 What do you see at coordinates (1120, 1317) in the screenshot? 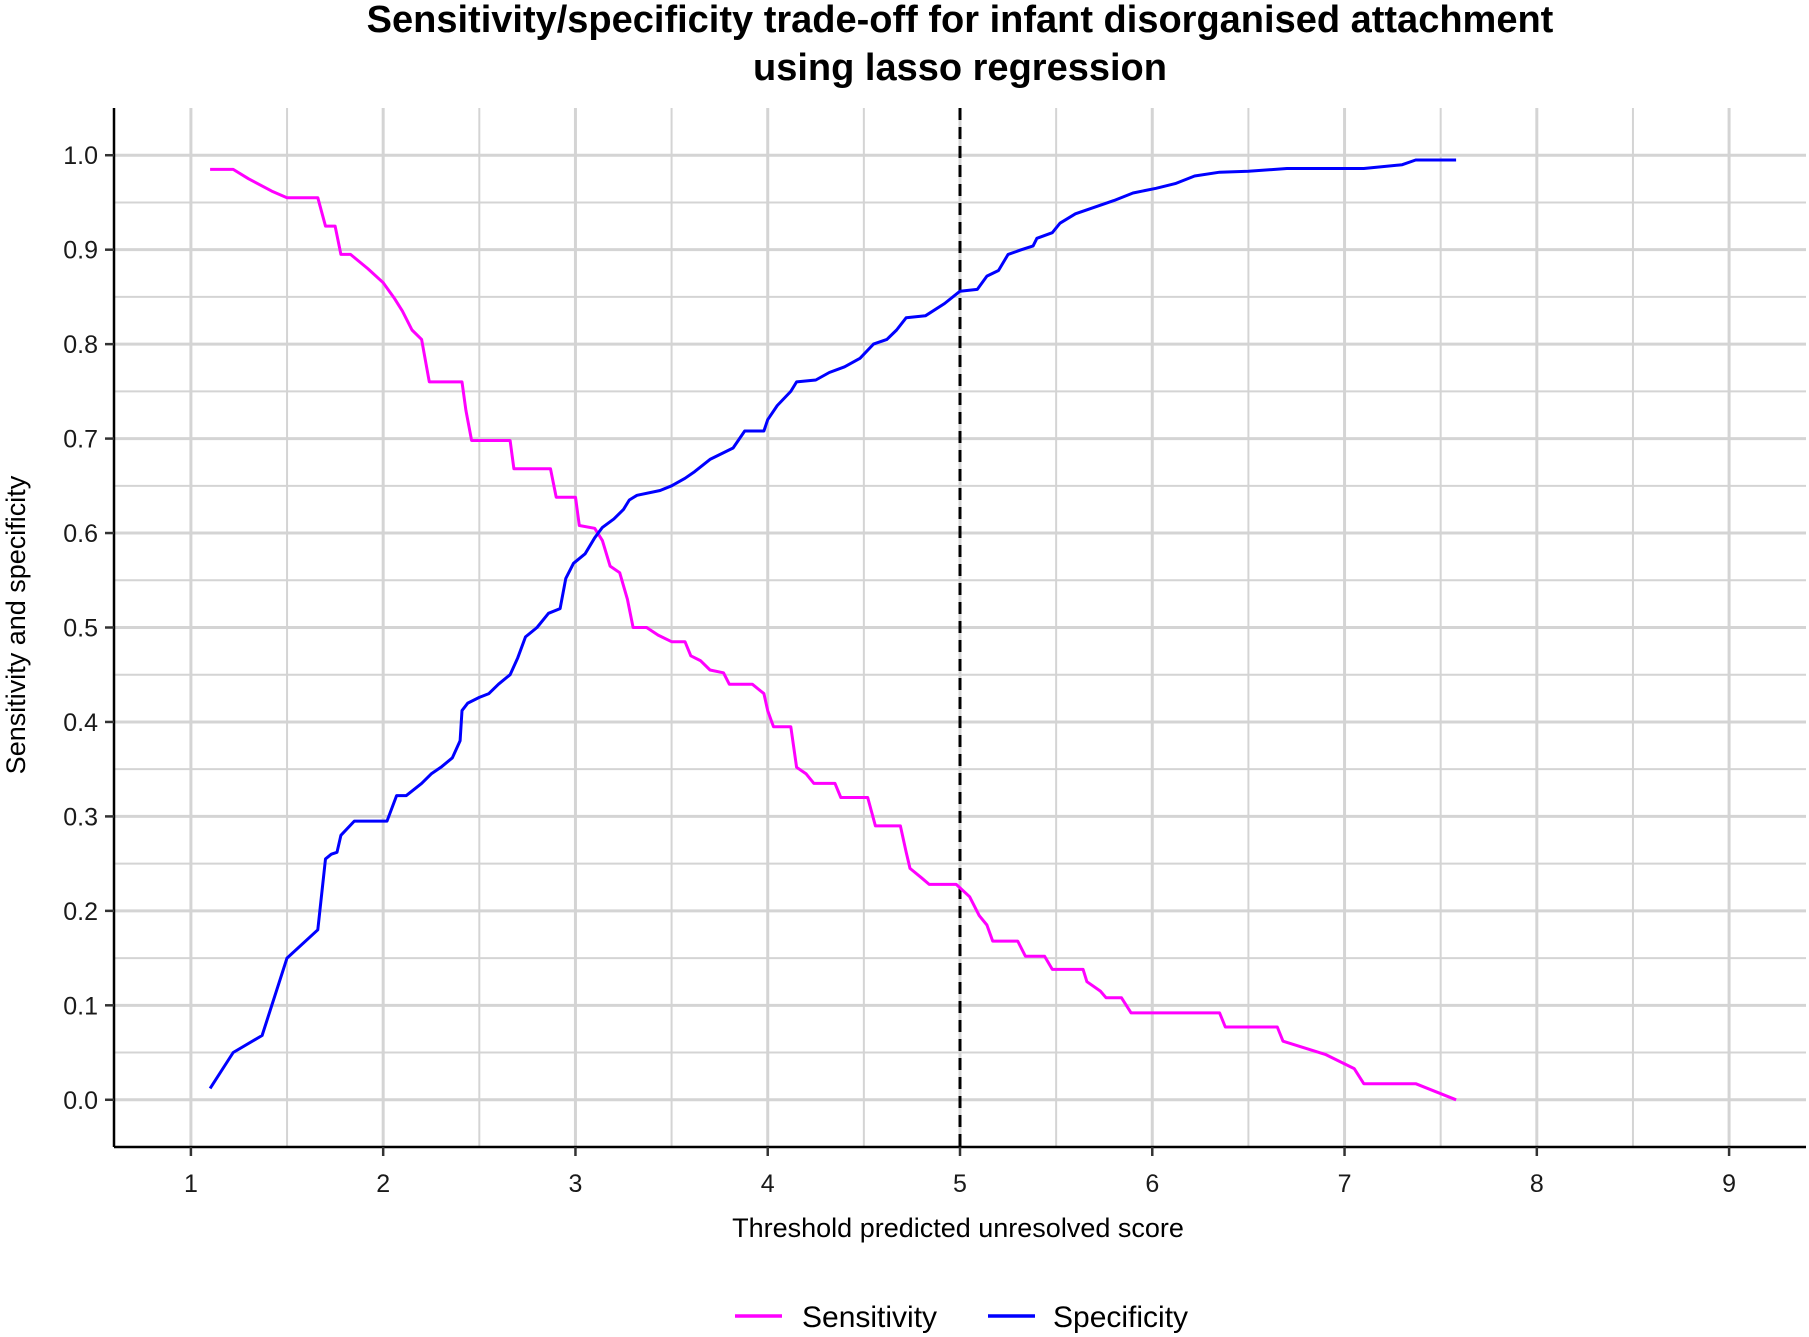
I see `legend-label-specificity: Specificity` at bounding box center [1120, 1317].